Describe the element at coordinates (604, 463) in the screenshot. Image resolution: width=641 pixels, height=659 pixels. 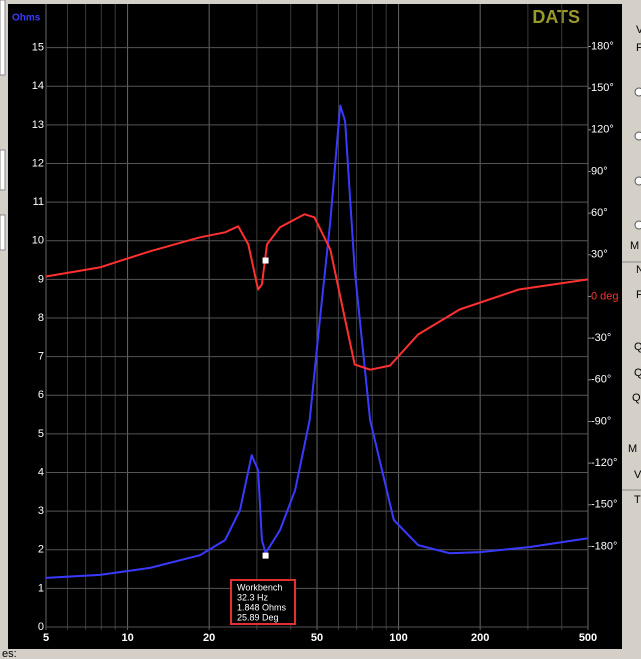
I see `y2-tick-label: -120°` at that location.